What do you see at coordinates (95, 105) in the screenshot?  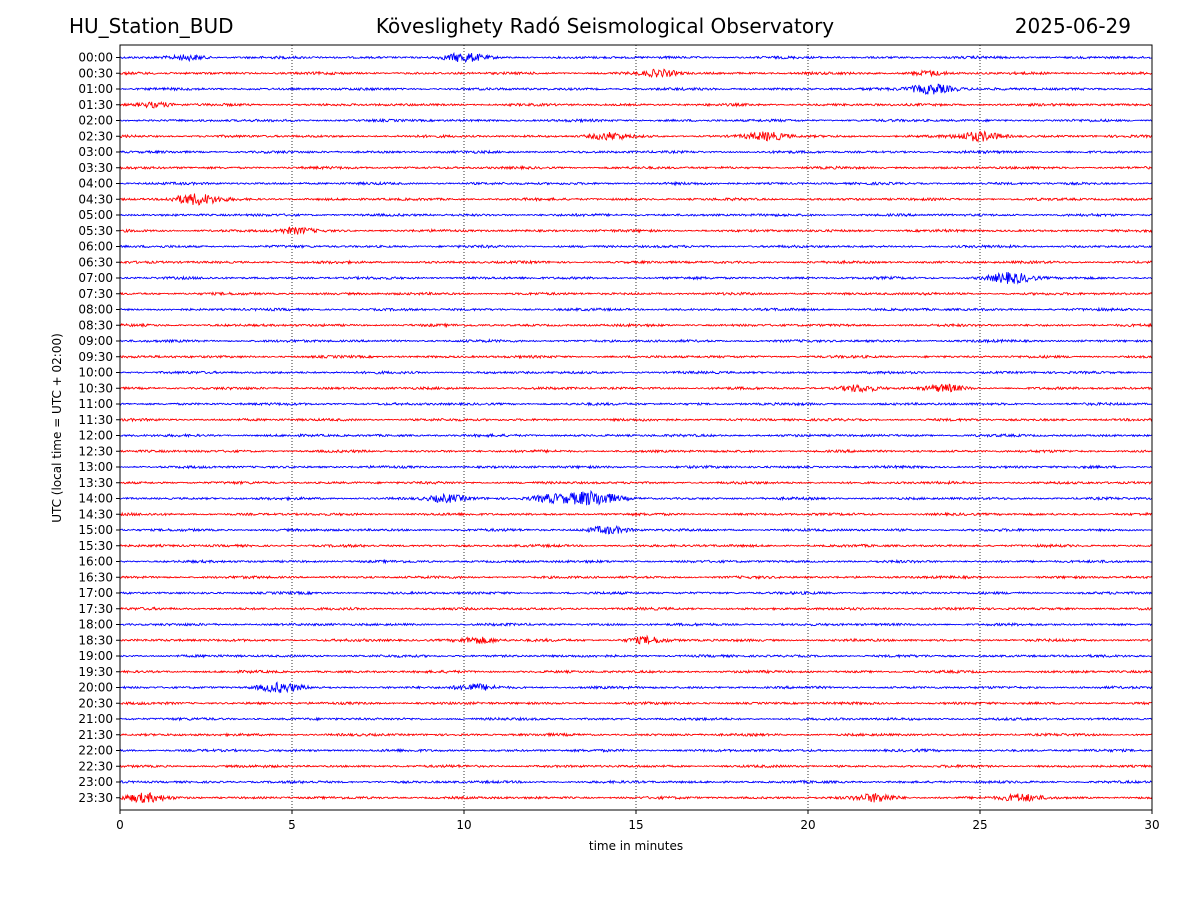 I see `row-time-label: 01:30` at bounding box center [95, 105].